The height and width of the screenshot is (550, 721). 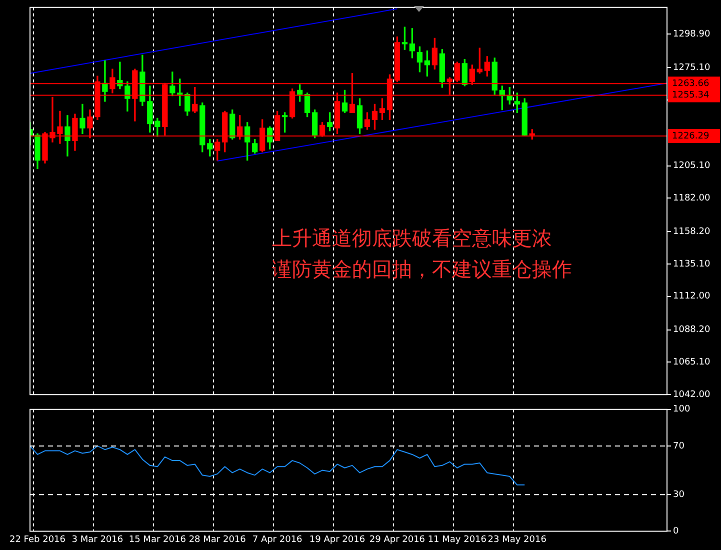 I want to click on y-tick-label: 1298.90, so click(x=691, y=35).